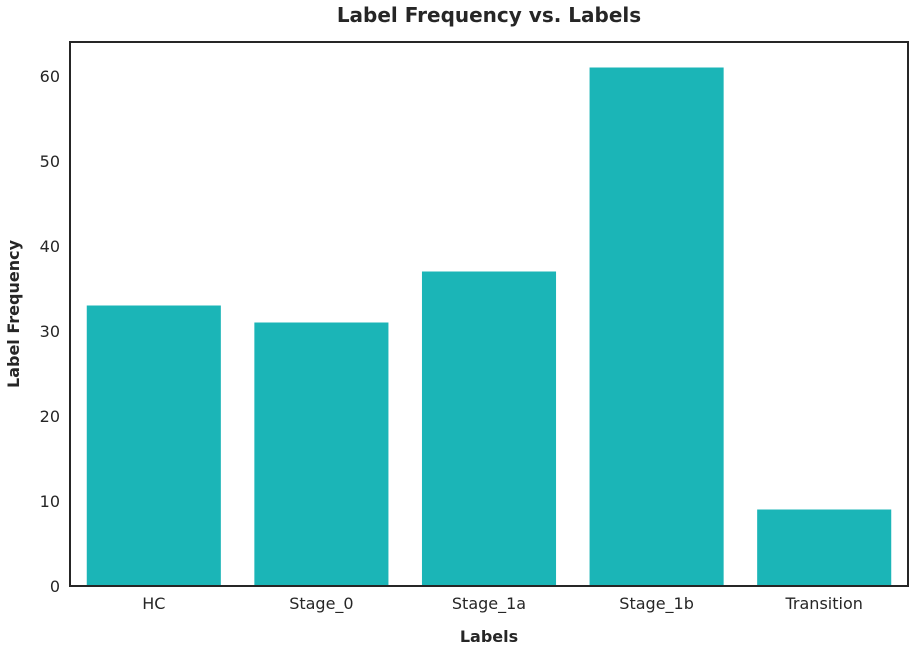 The width and height of the screenshot is (914, 656). What do you see at coordinates (656, 326) in the screenshot?
I see `bar-stage-1b` at bounding box center [656, 326].